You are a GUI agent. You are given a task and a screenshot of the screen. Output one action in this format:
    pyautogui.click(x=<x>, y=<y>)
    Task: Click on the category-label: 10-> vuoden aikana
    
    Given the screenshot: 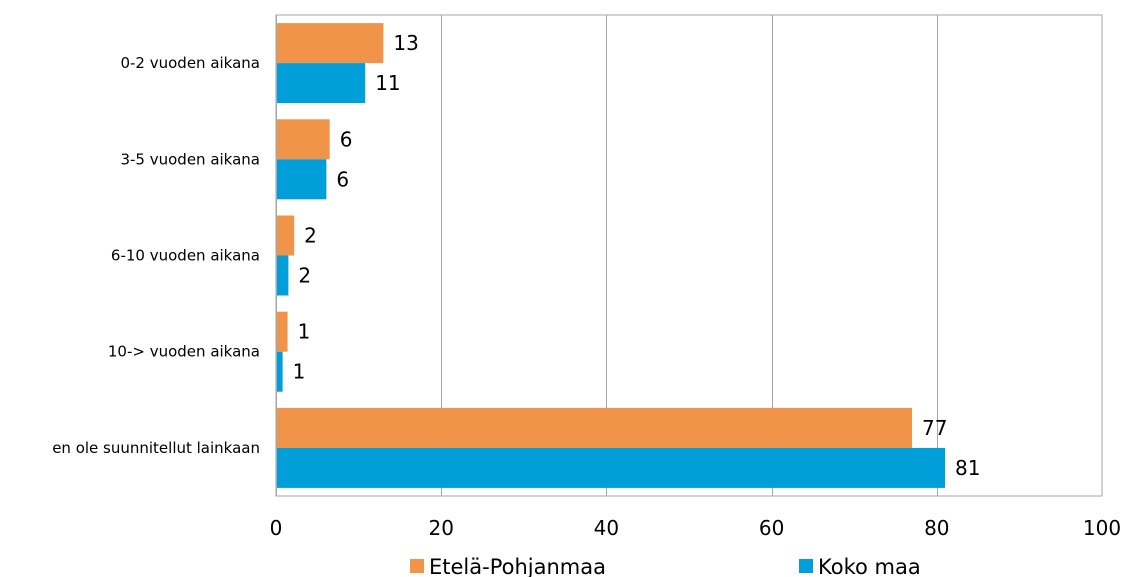 What is the action you would take?
    pyautogui.click(x=184, y=352)
    